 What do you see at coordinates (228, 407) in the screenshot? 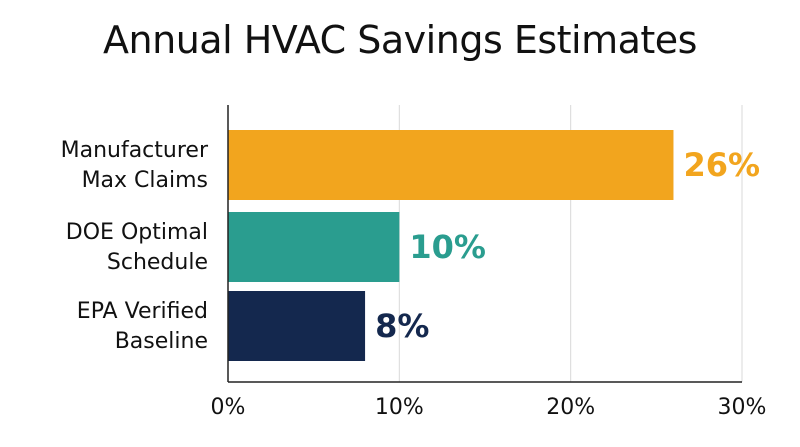
I see `x-tick-label-0: 0%` at bounding box center [228, 407].